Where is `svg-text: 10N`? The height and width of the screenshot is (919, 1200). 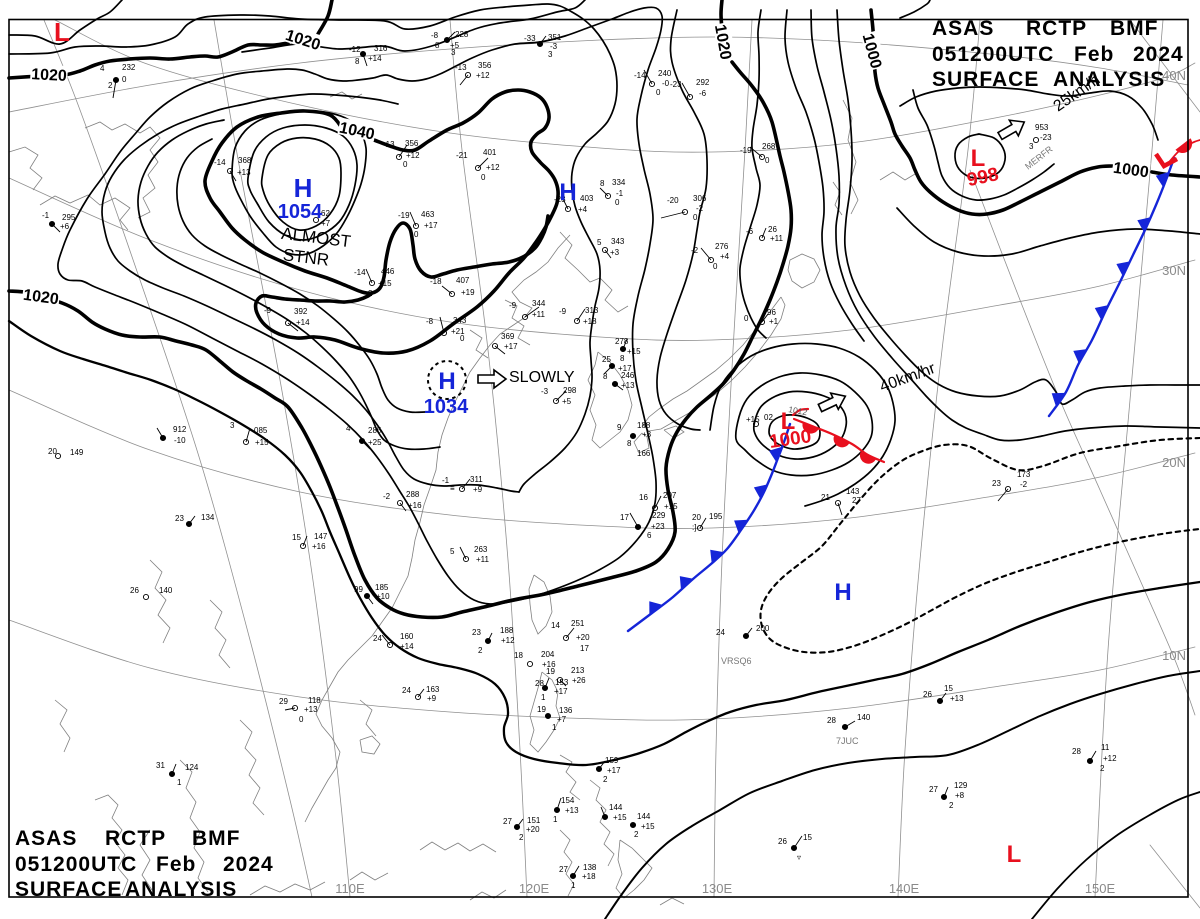 svg-text: 10N is located at coordinates (1174, 655).